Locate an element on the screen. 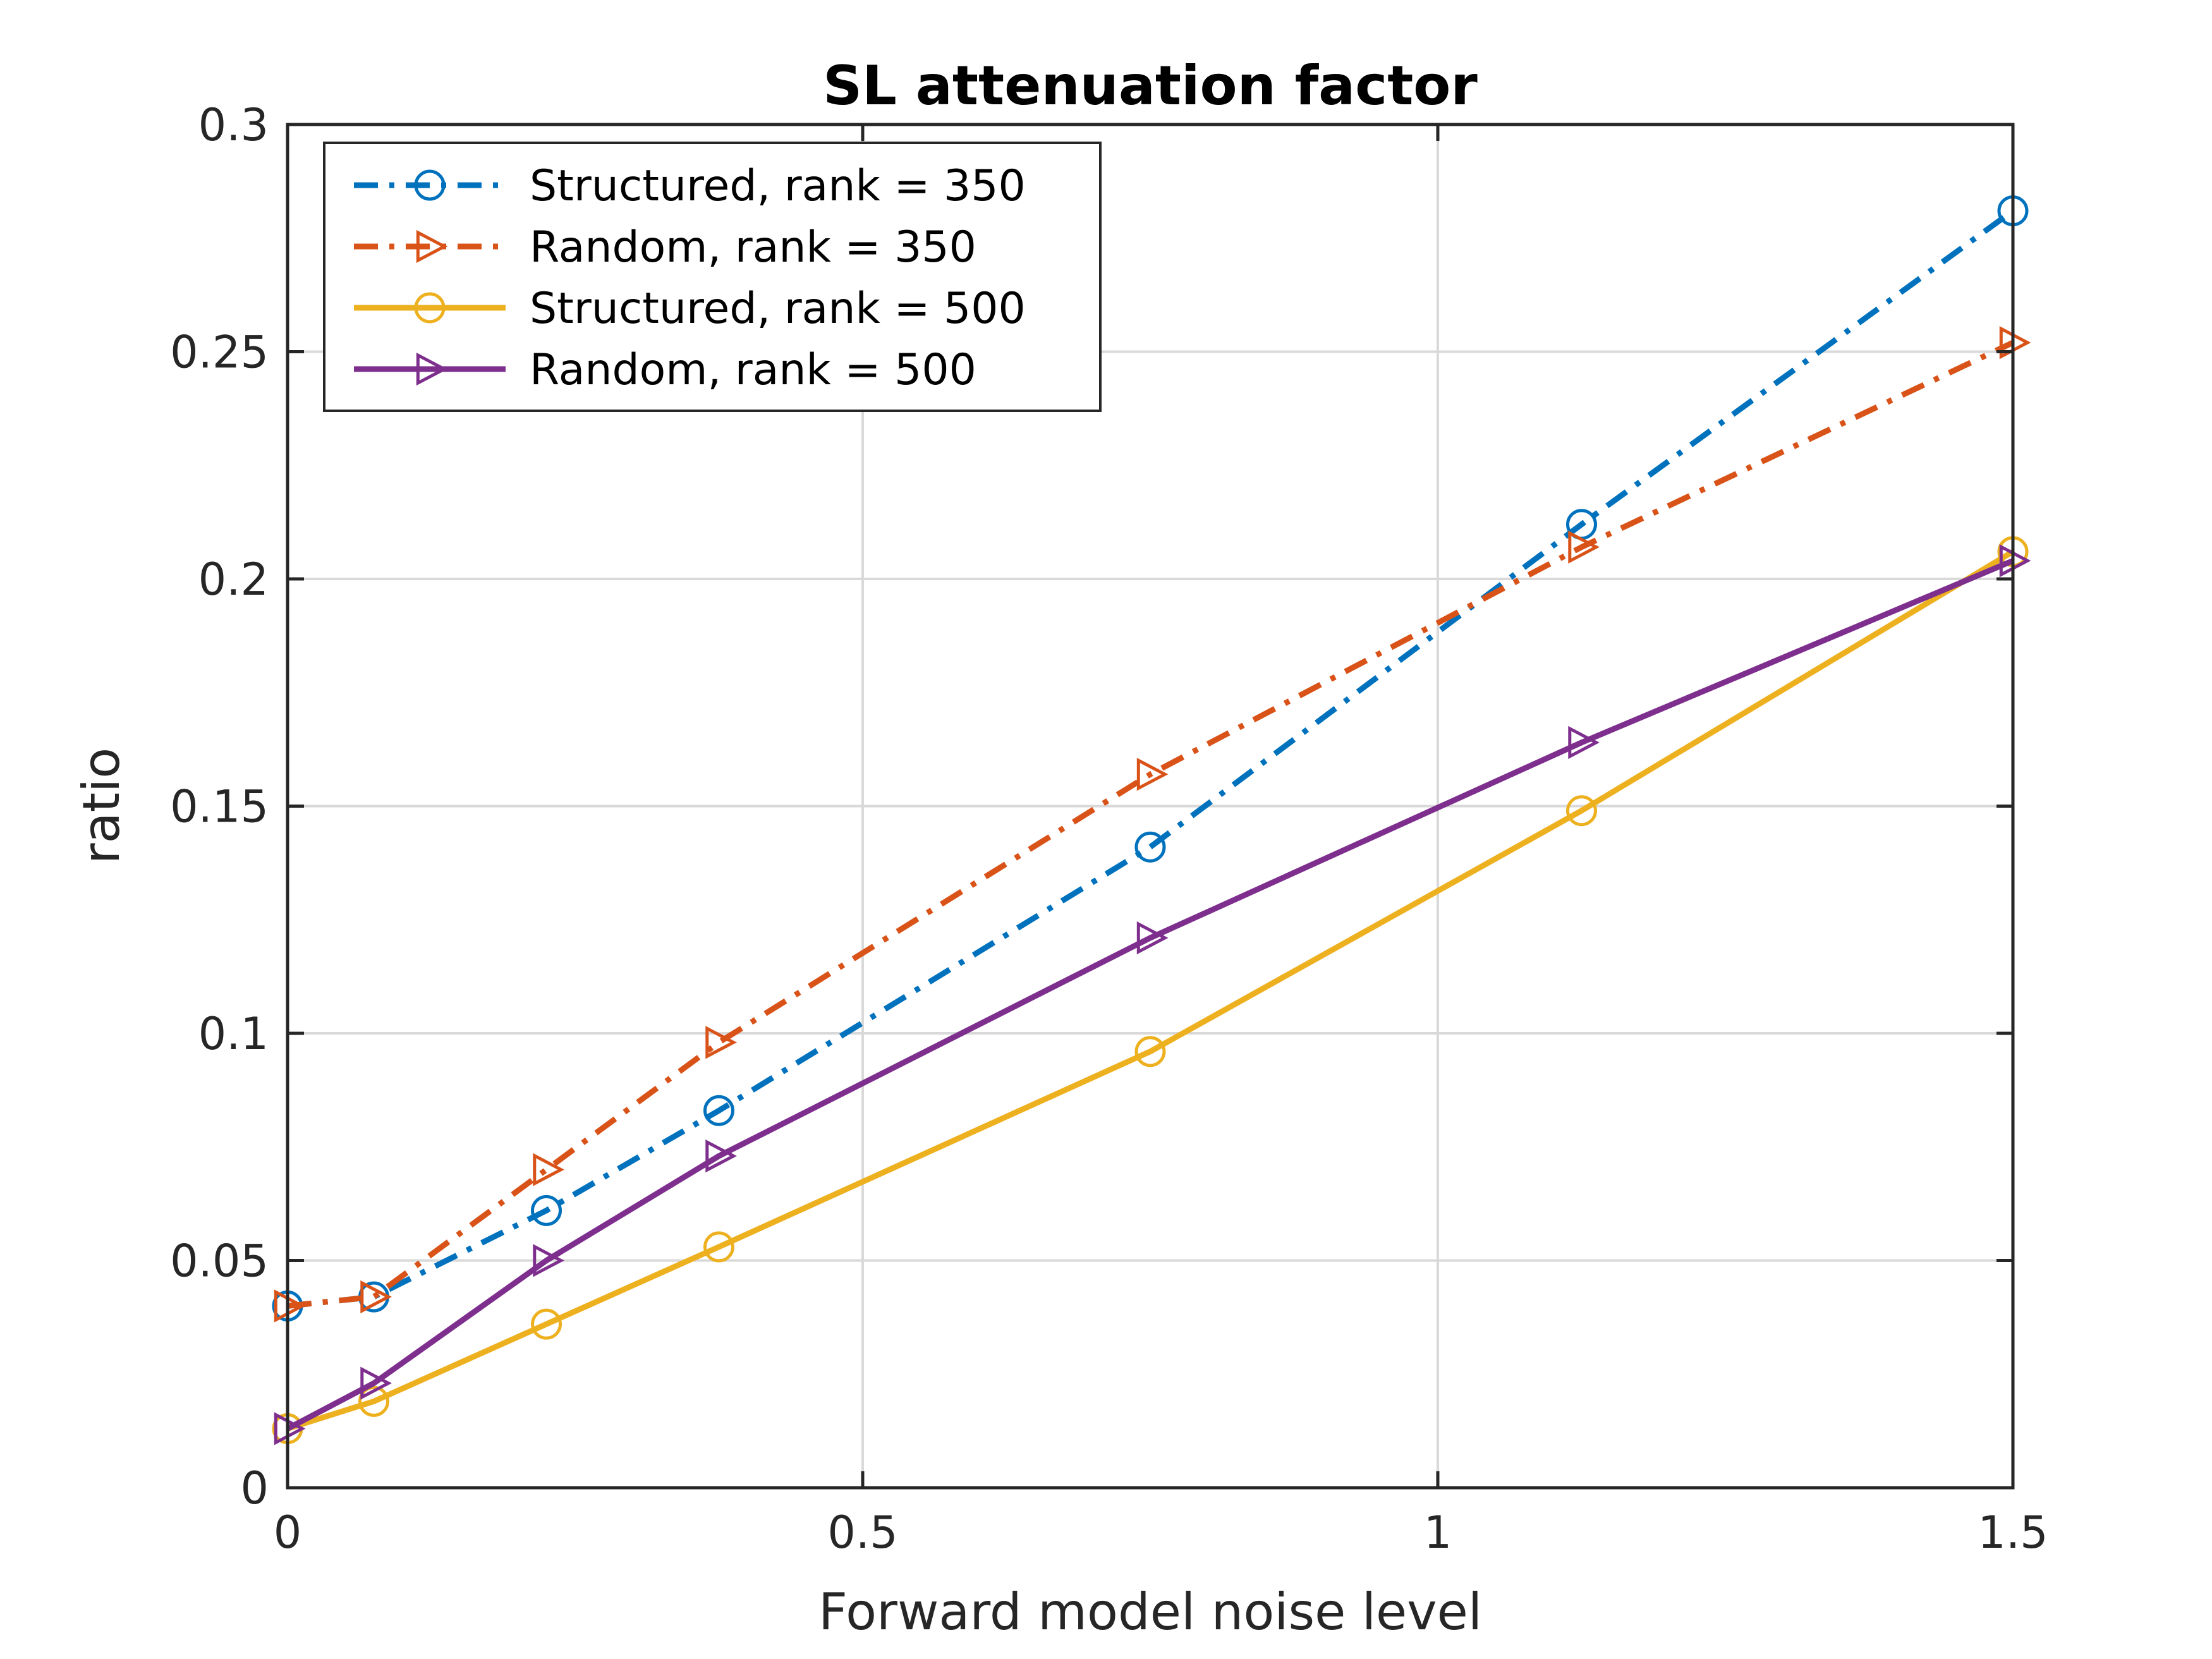  legend-box is located at coordinates (712, 277).